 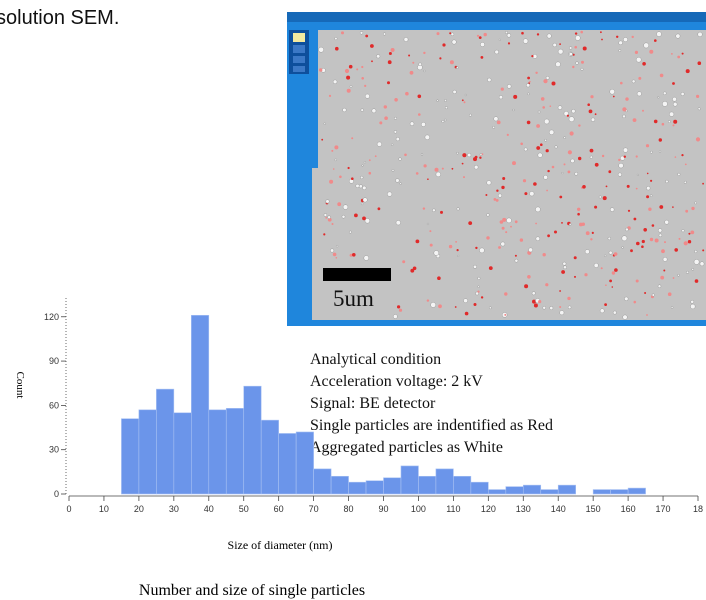 What do you see at coordinates (496, 17) in the screenshot?
I see `sem-titlebar` at bounding box center [496, 17].